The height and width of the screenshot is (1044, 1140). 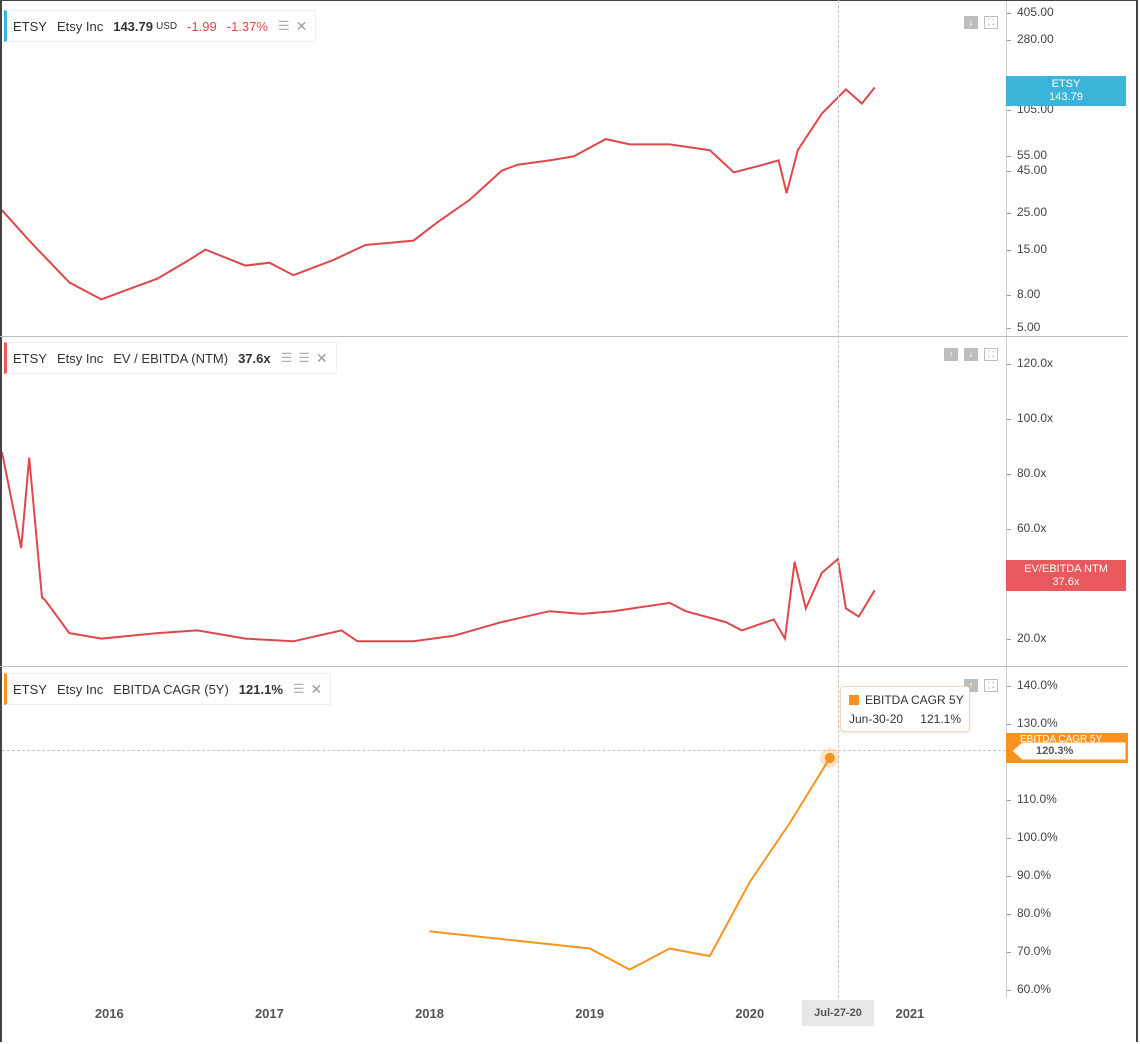 I want to click on price-pane-controls: ↓ ⛶, so click(x=981, y=22).